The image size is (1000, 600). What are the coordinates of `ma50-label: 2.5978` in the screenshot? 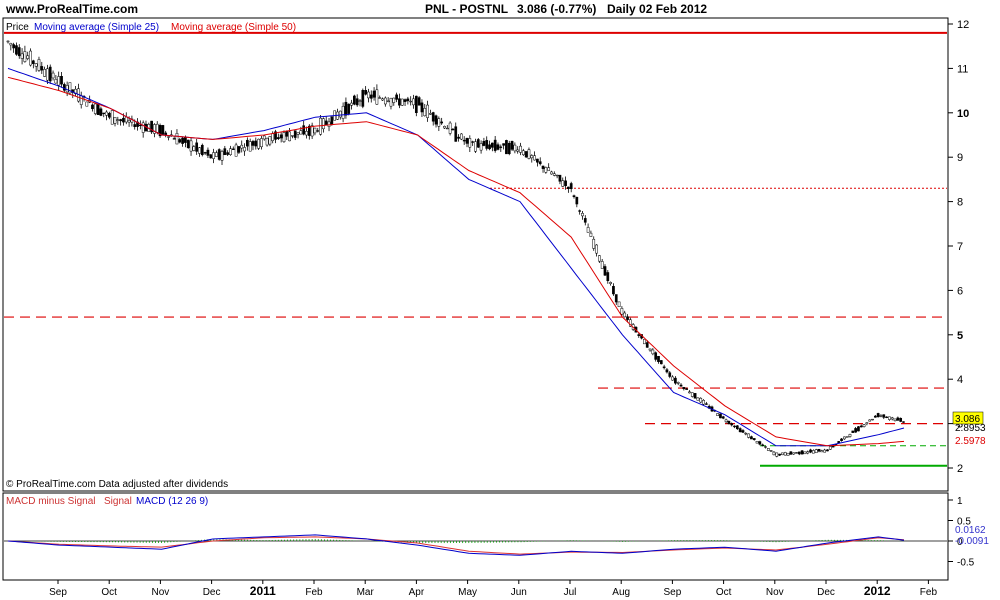 It's located at (970, 441).